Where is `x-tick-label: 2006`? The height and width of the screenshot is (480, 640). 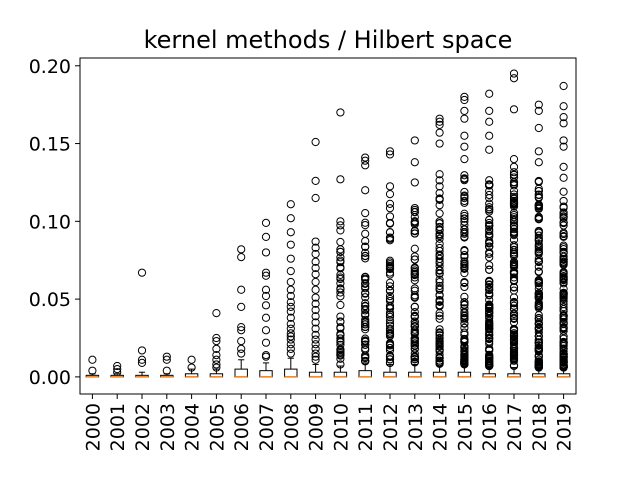
x-tick-label: 2006 is located at coordinates (242, 427).